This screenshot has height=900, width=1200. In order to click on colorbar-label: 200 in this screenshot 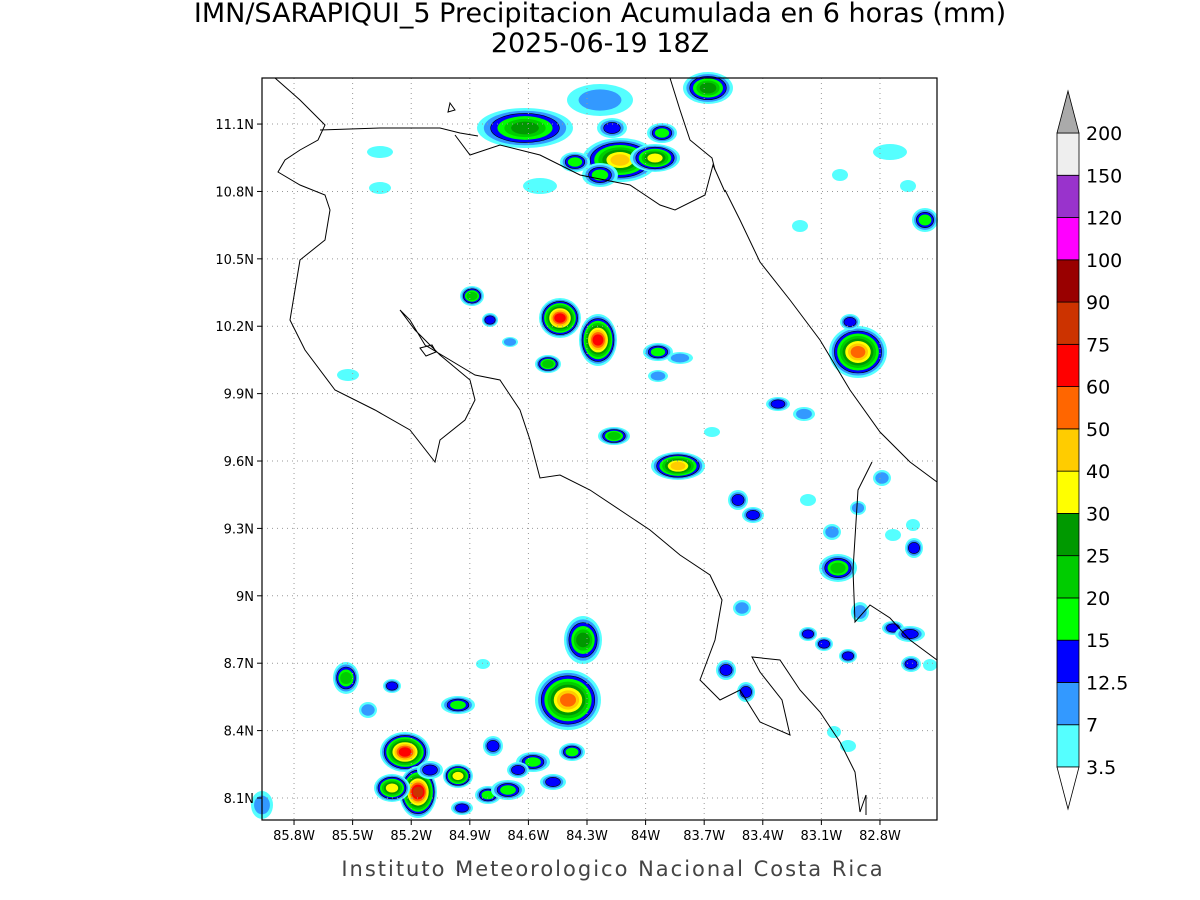, I will do `click(1104, 134)`.